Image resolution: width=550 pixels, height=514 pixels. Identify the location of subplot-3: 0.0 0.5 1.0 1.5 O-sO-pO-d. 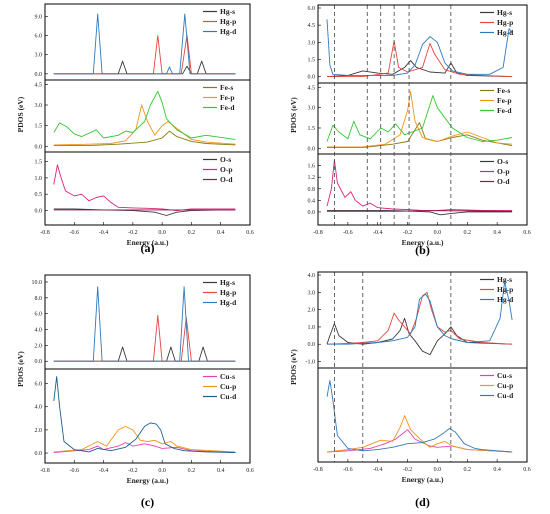
(135, 185).